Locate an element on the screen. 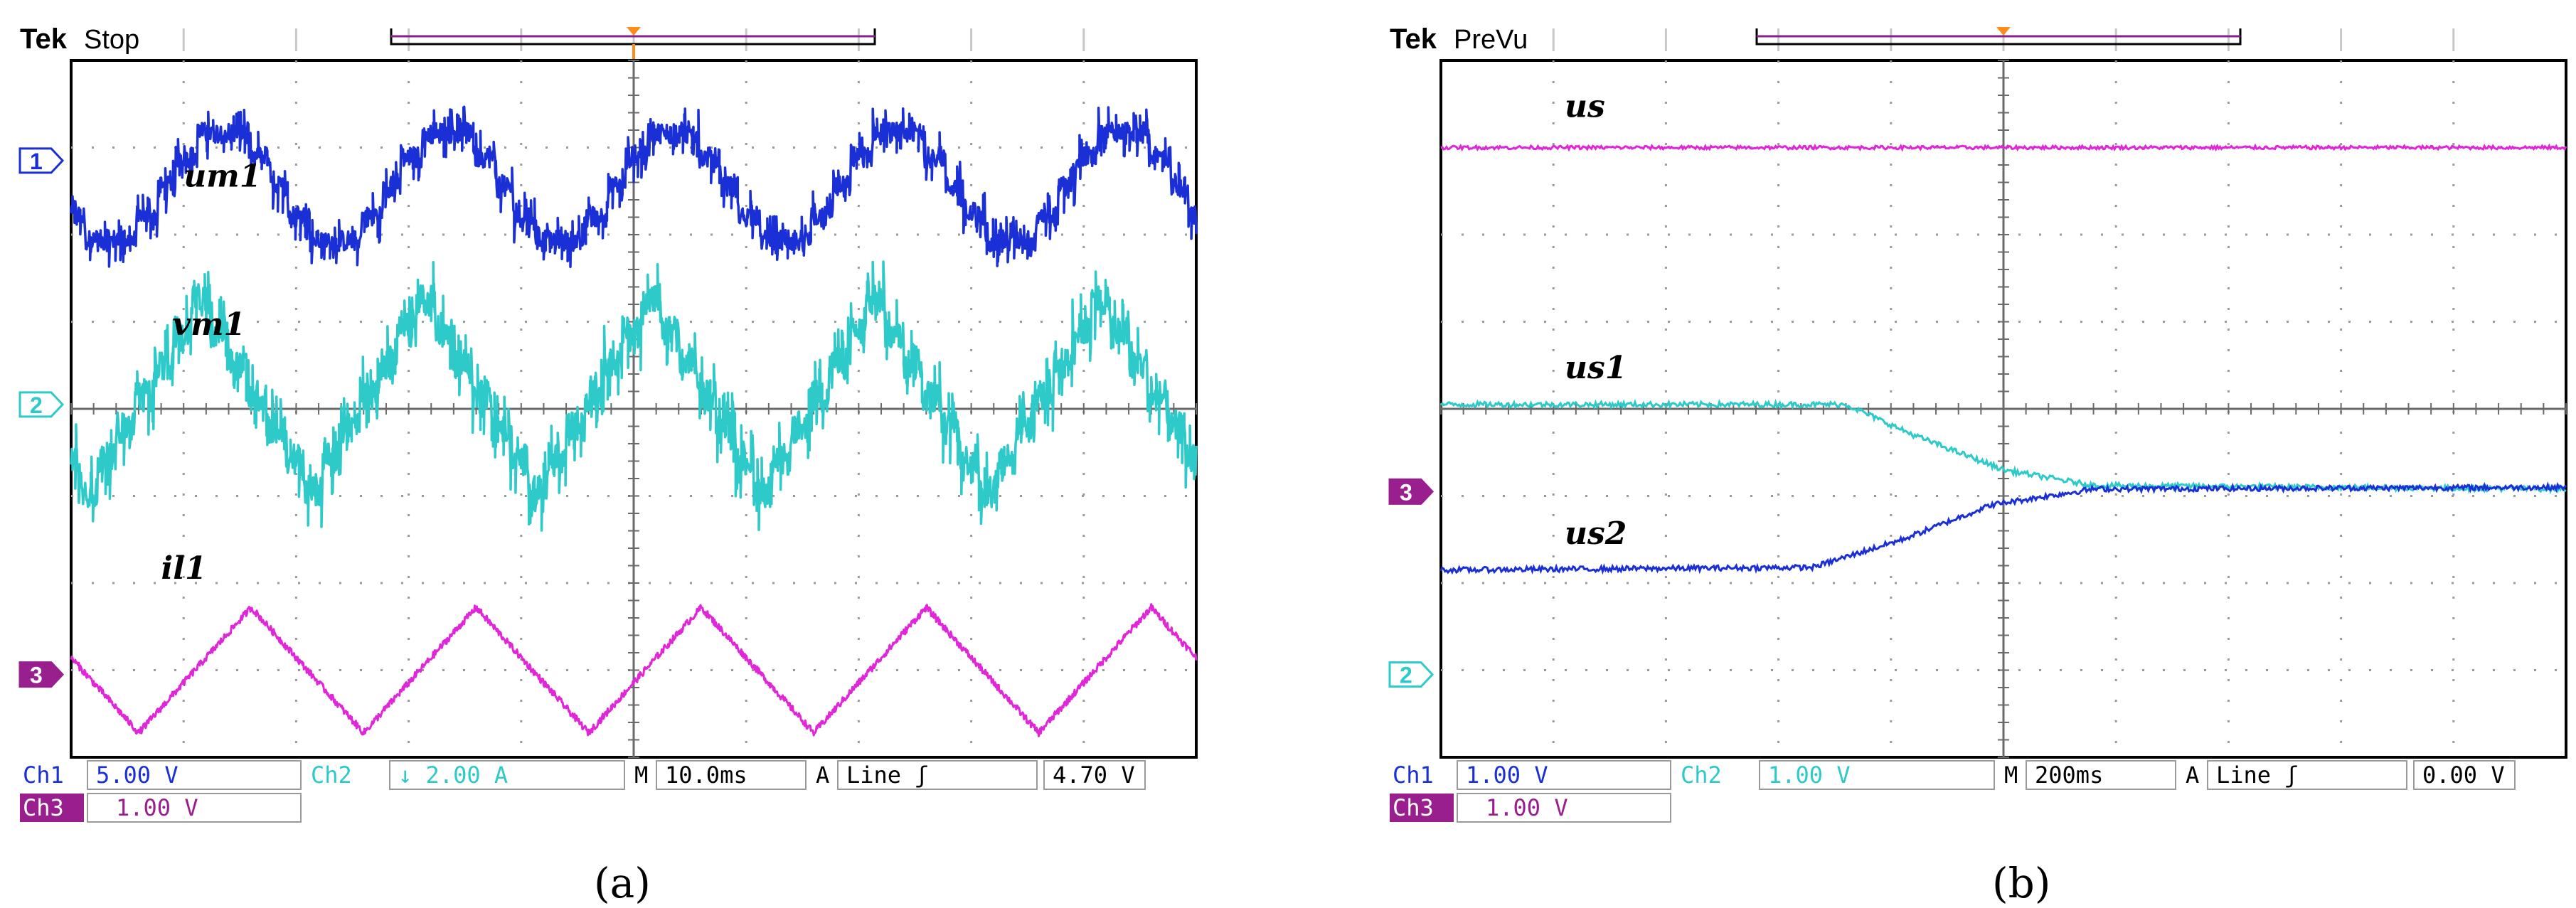  readout-timebase: 200ms is located at coordinates (2069, 775).